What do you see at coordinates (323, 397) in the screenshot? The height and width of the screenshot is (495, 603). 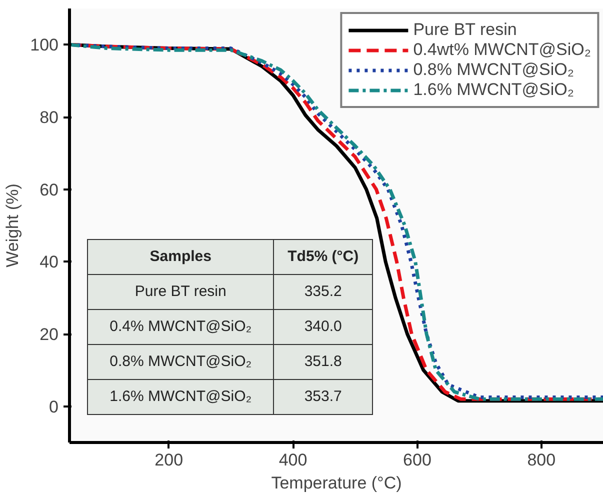 I see `annotation: 353.7` at bounding box center [323, 397].